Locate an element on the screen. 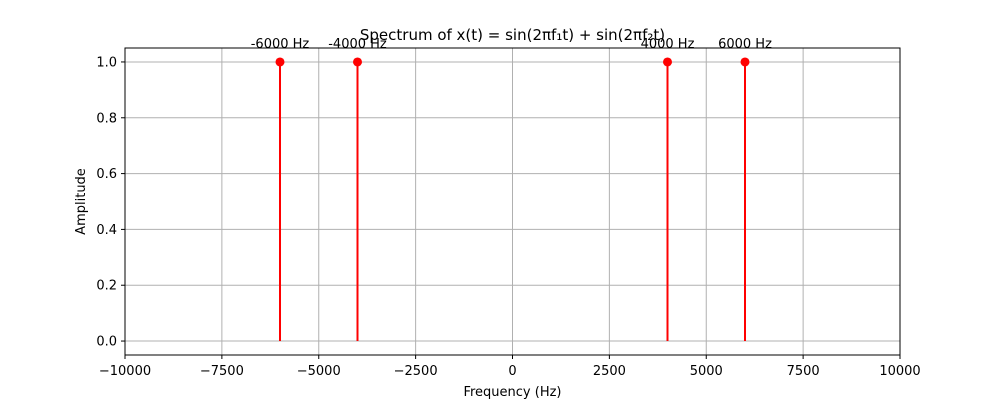 This screenshot has height=400, width=1000. x-tick-label: −2500 is located at coordinates (416, 371).